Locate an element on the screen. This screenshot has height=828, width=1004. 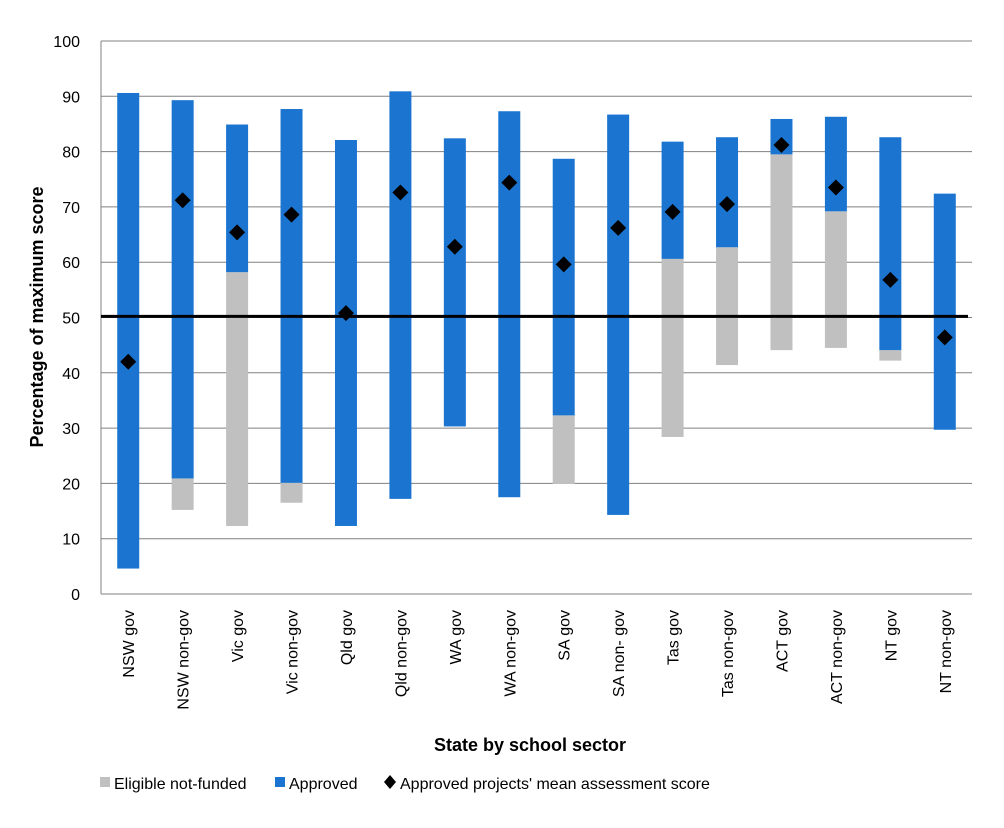
x-tick-label: NT non-gov is located at coordinates (946, 651).